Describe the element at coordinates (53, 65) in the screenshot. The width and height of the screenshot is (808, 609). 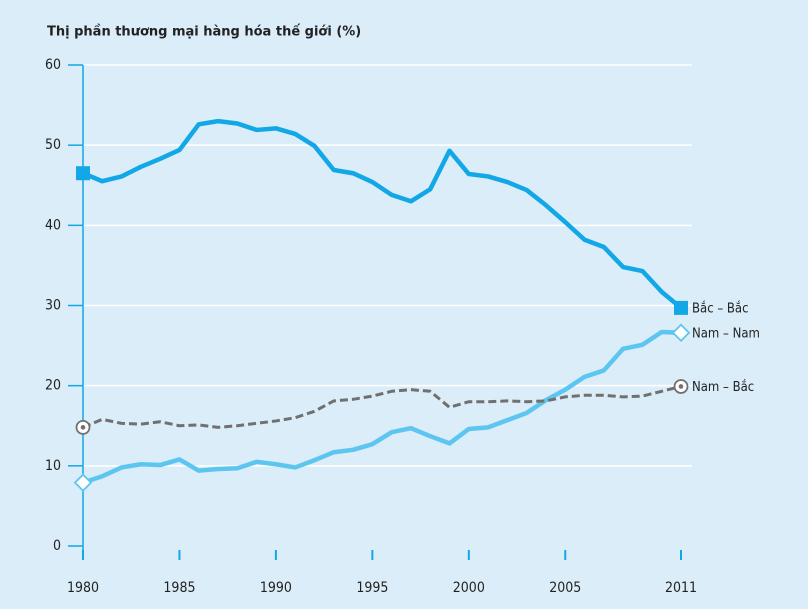
I see `y-tick-label: 60` at that location.